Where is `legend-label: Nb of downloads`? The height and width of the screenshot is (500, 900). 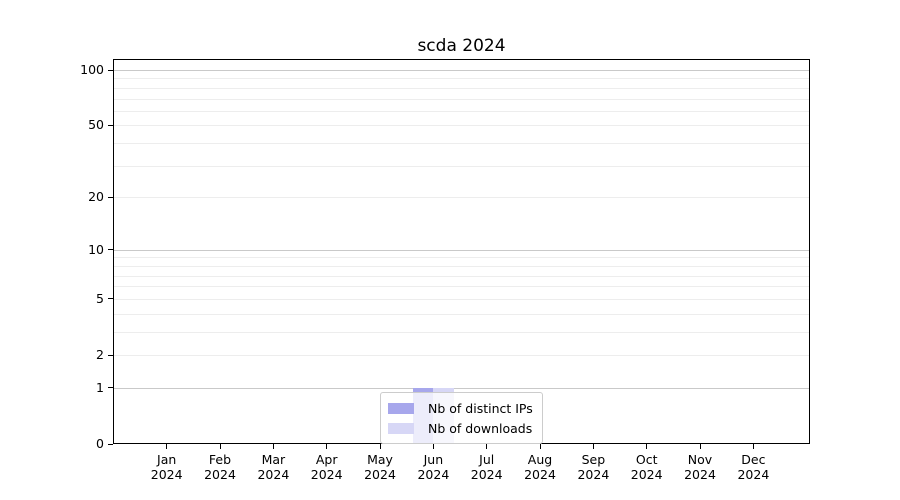 legend-label: Nb of downloads is located at coordinates (480, 428).